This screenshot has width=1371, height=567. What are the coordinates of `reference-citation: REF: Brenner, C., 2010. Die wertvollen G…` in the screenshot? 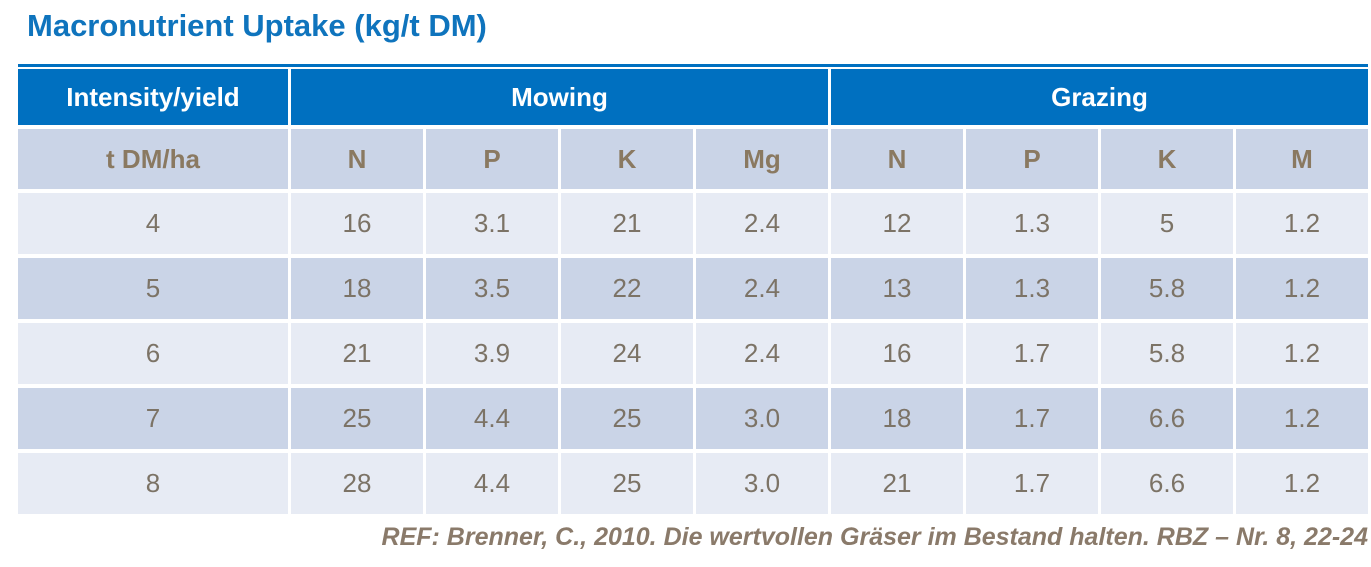 It's located at (874, 537).